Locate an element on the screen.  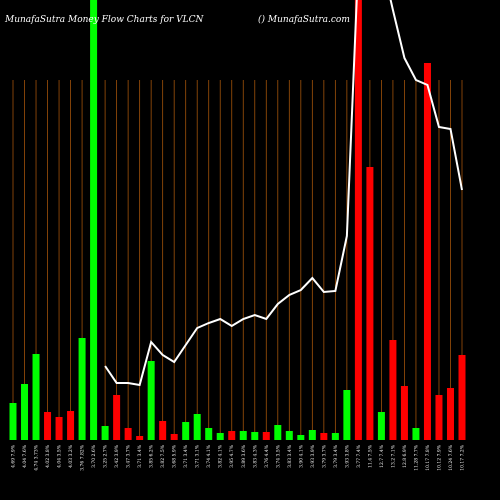
x-tick-label: 3.74 4.1% is located at coordinates (209, 456).